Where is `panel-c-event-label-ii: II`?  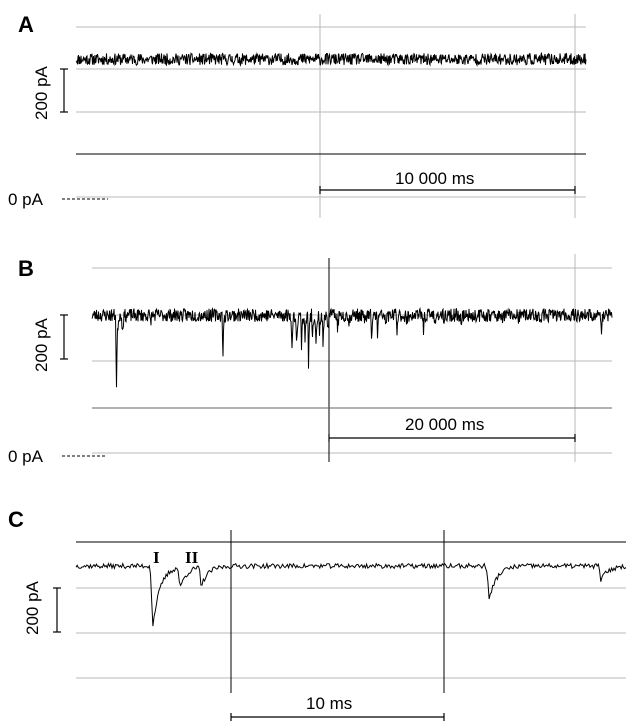 panel-c-event-label-ii: II is located at coordinates (192, 557).